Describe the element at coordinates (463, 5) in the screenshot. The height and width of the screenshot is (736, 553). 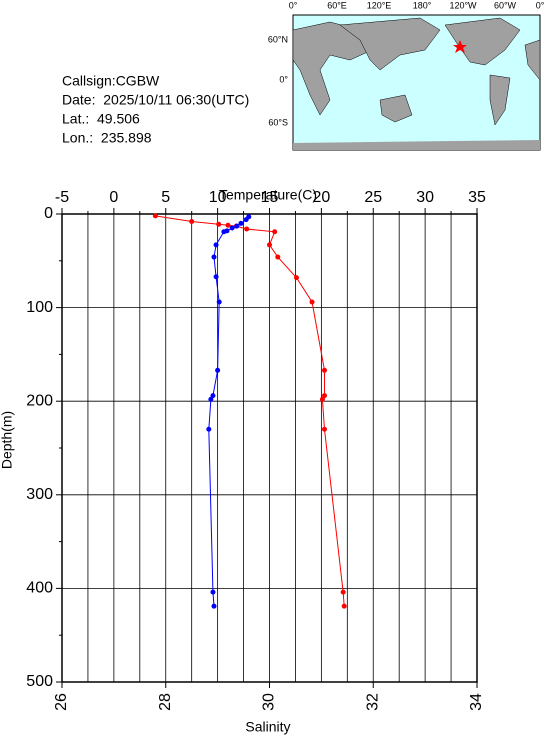
I see `map-tick-label: 120°W` at that location.